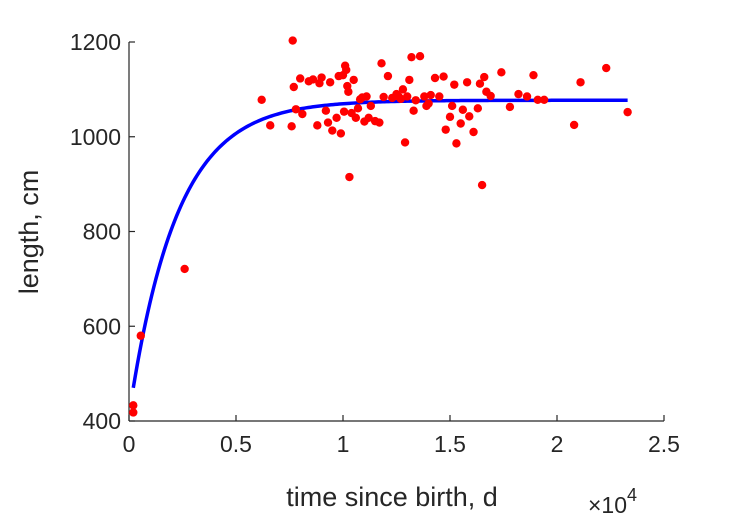 The width and height of the screenshot is (729, 526). I want to click on x-axis-label: time since birth, d, so click(392, 497).